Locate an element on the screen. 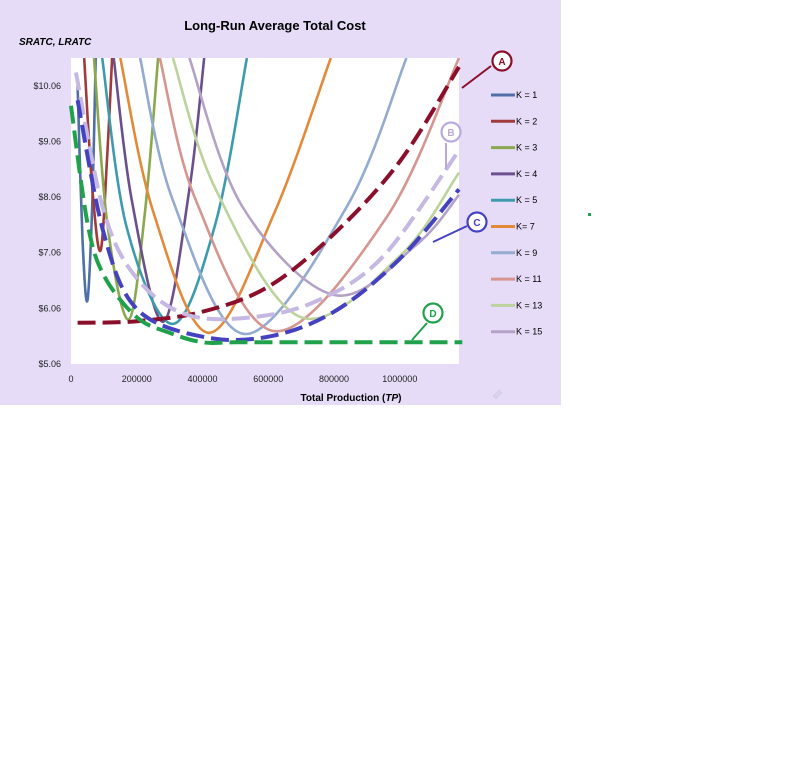 The height and width of the screenshot is (765, 811). x-tick-label: 400000 is located at coordinates (203, 379).